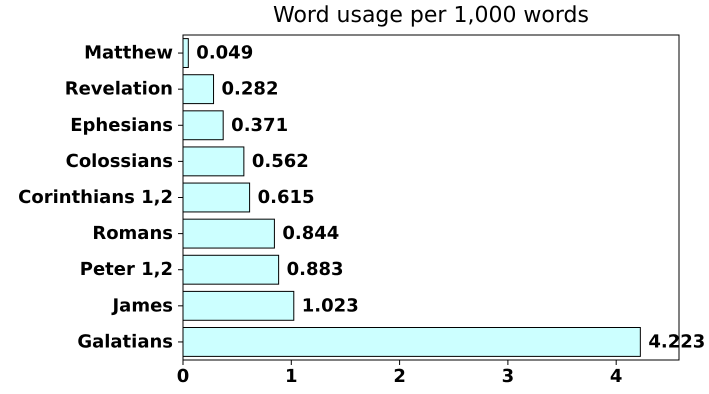 The image size is (709, 394). I want to click on y-tick-label: James, so click(141, 305).